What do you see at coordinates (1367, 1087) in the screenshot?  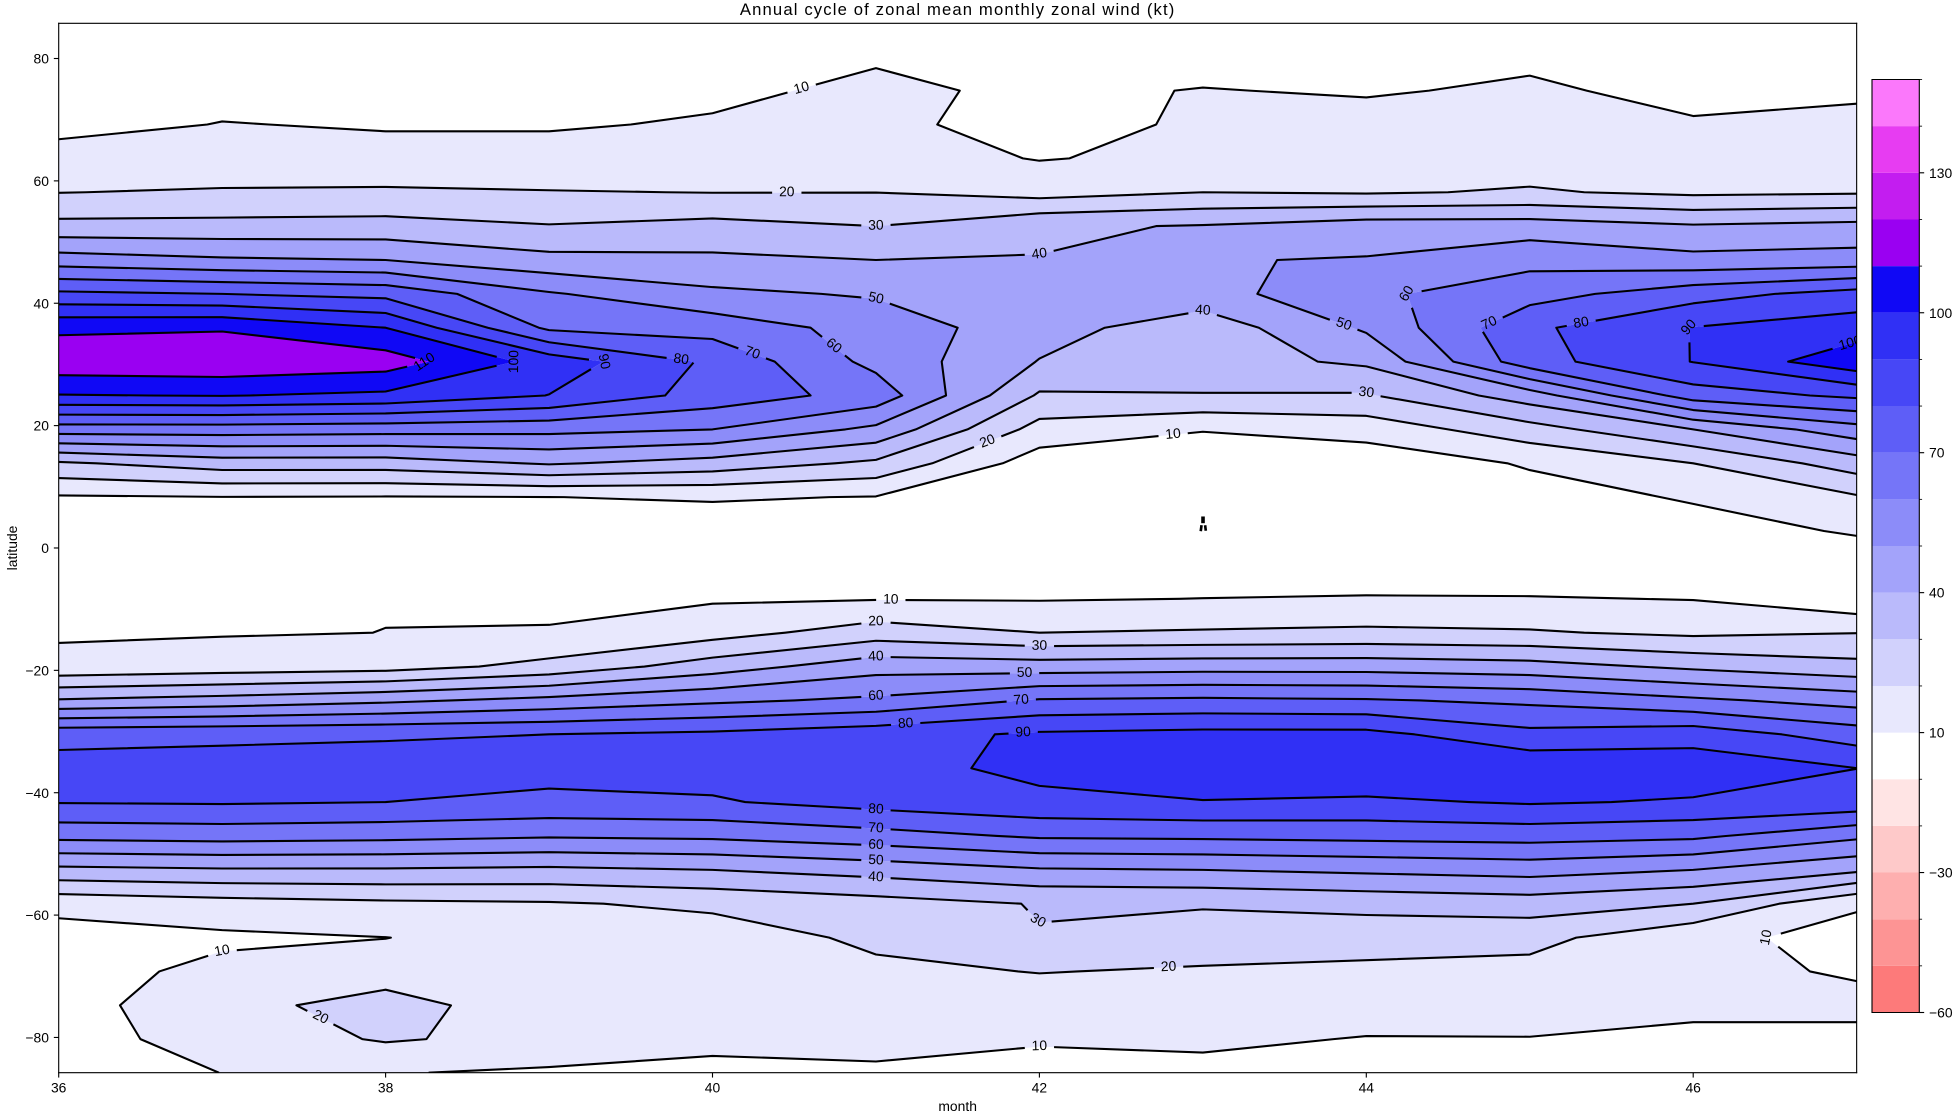 I see `svg-text: 44` at bounding box center [1367, 1087].